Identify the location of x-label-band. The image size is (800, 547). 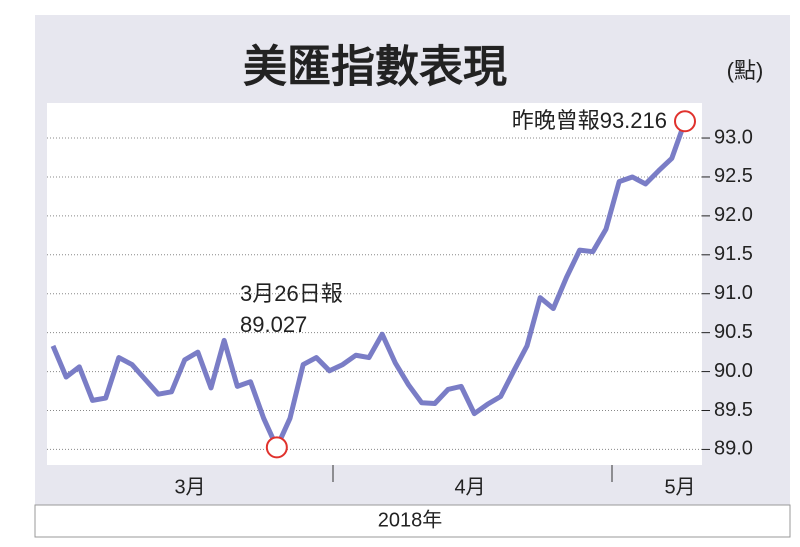
(412, 521).